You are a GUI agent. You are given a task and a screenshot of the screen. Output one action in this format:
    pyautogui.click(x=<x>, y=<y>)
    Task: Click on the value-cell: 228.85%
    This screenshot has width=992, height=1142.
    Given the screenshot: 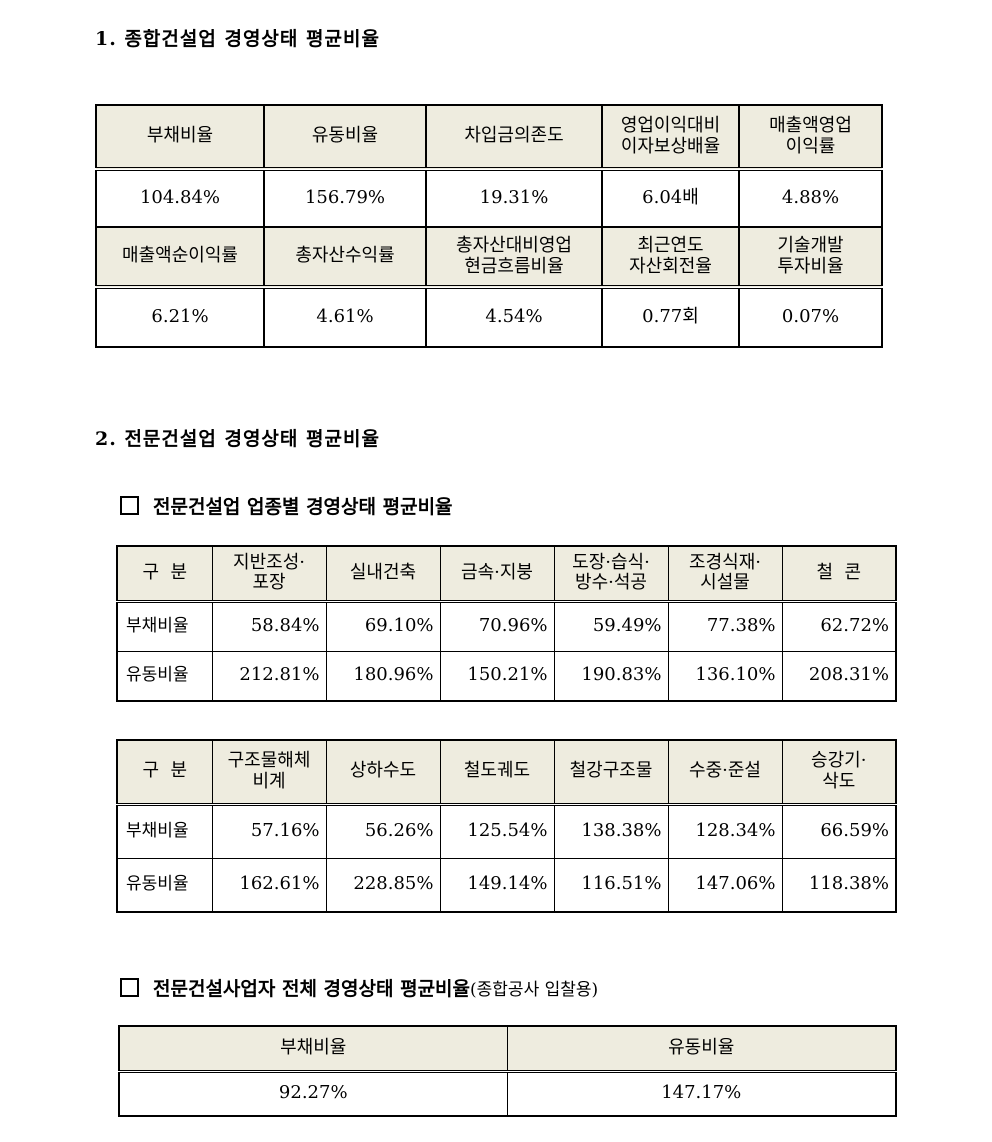 What is the action you would take?
    pyautogui.click(x=383, y=885)
    